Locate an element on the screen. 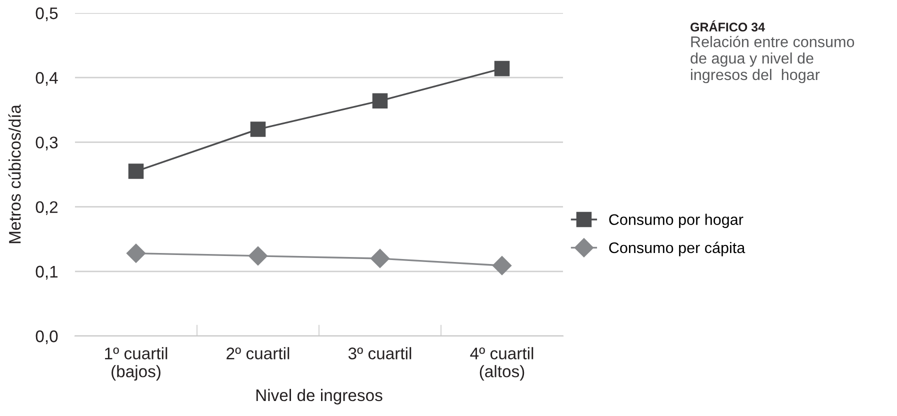 The width and height of the screenshot is (897, 416). y-tick-label: 0,2 is located at coordinates (47, 208).